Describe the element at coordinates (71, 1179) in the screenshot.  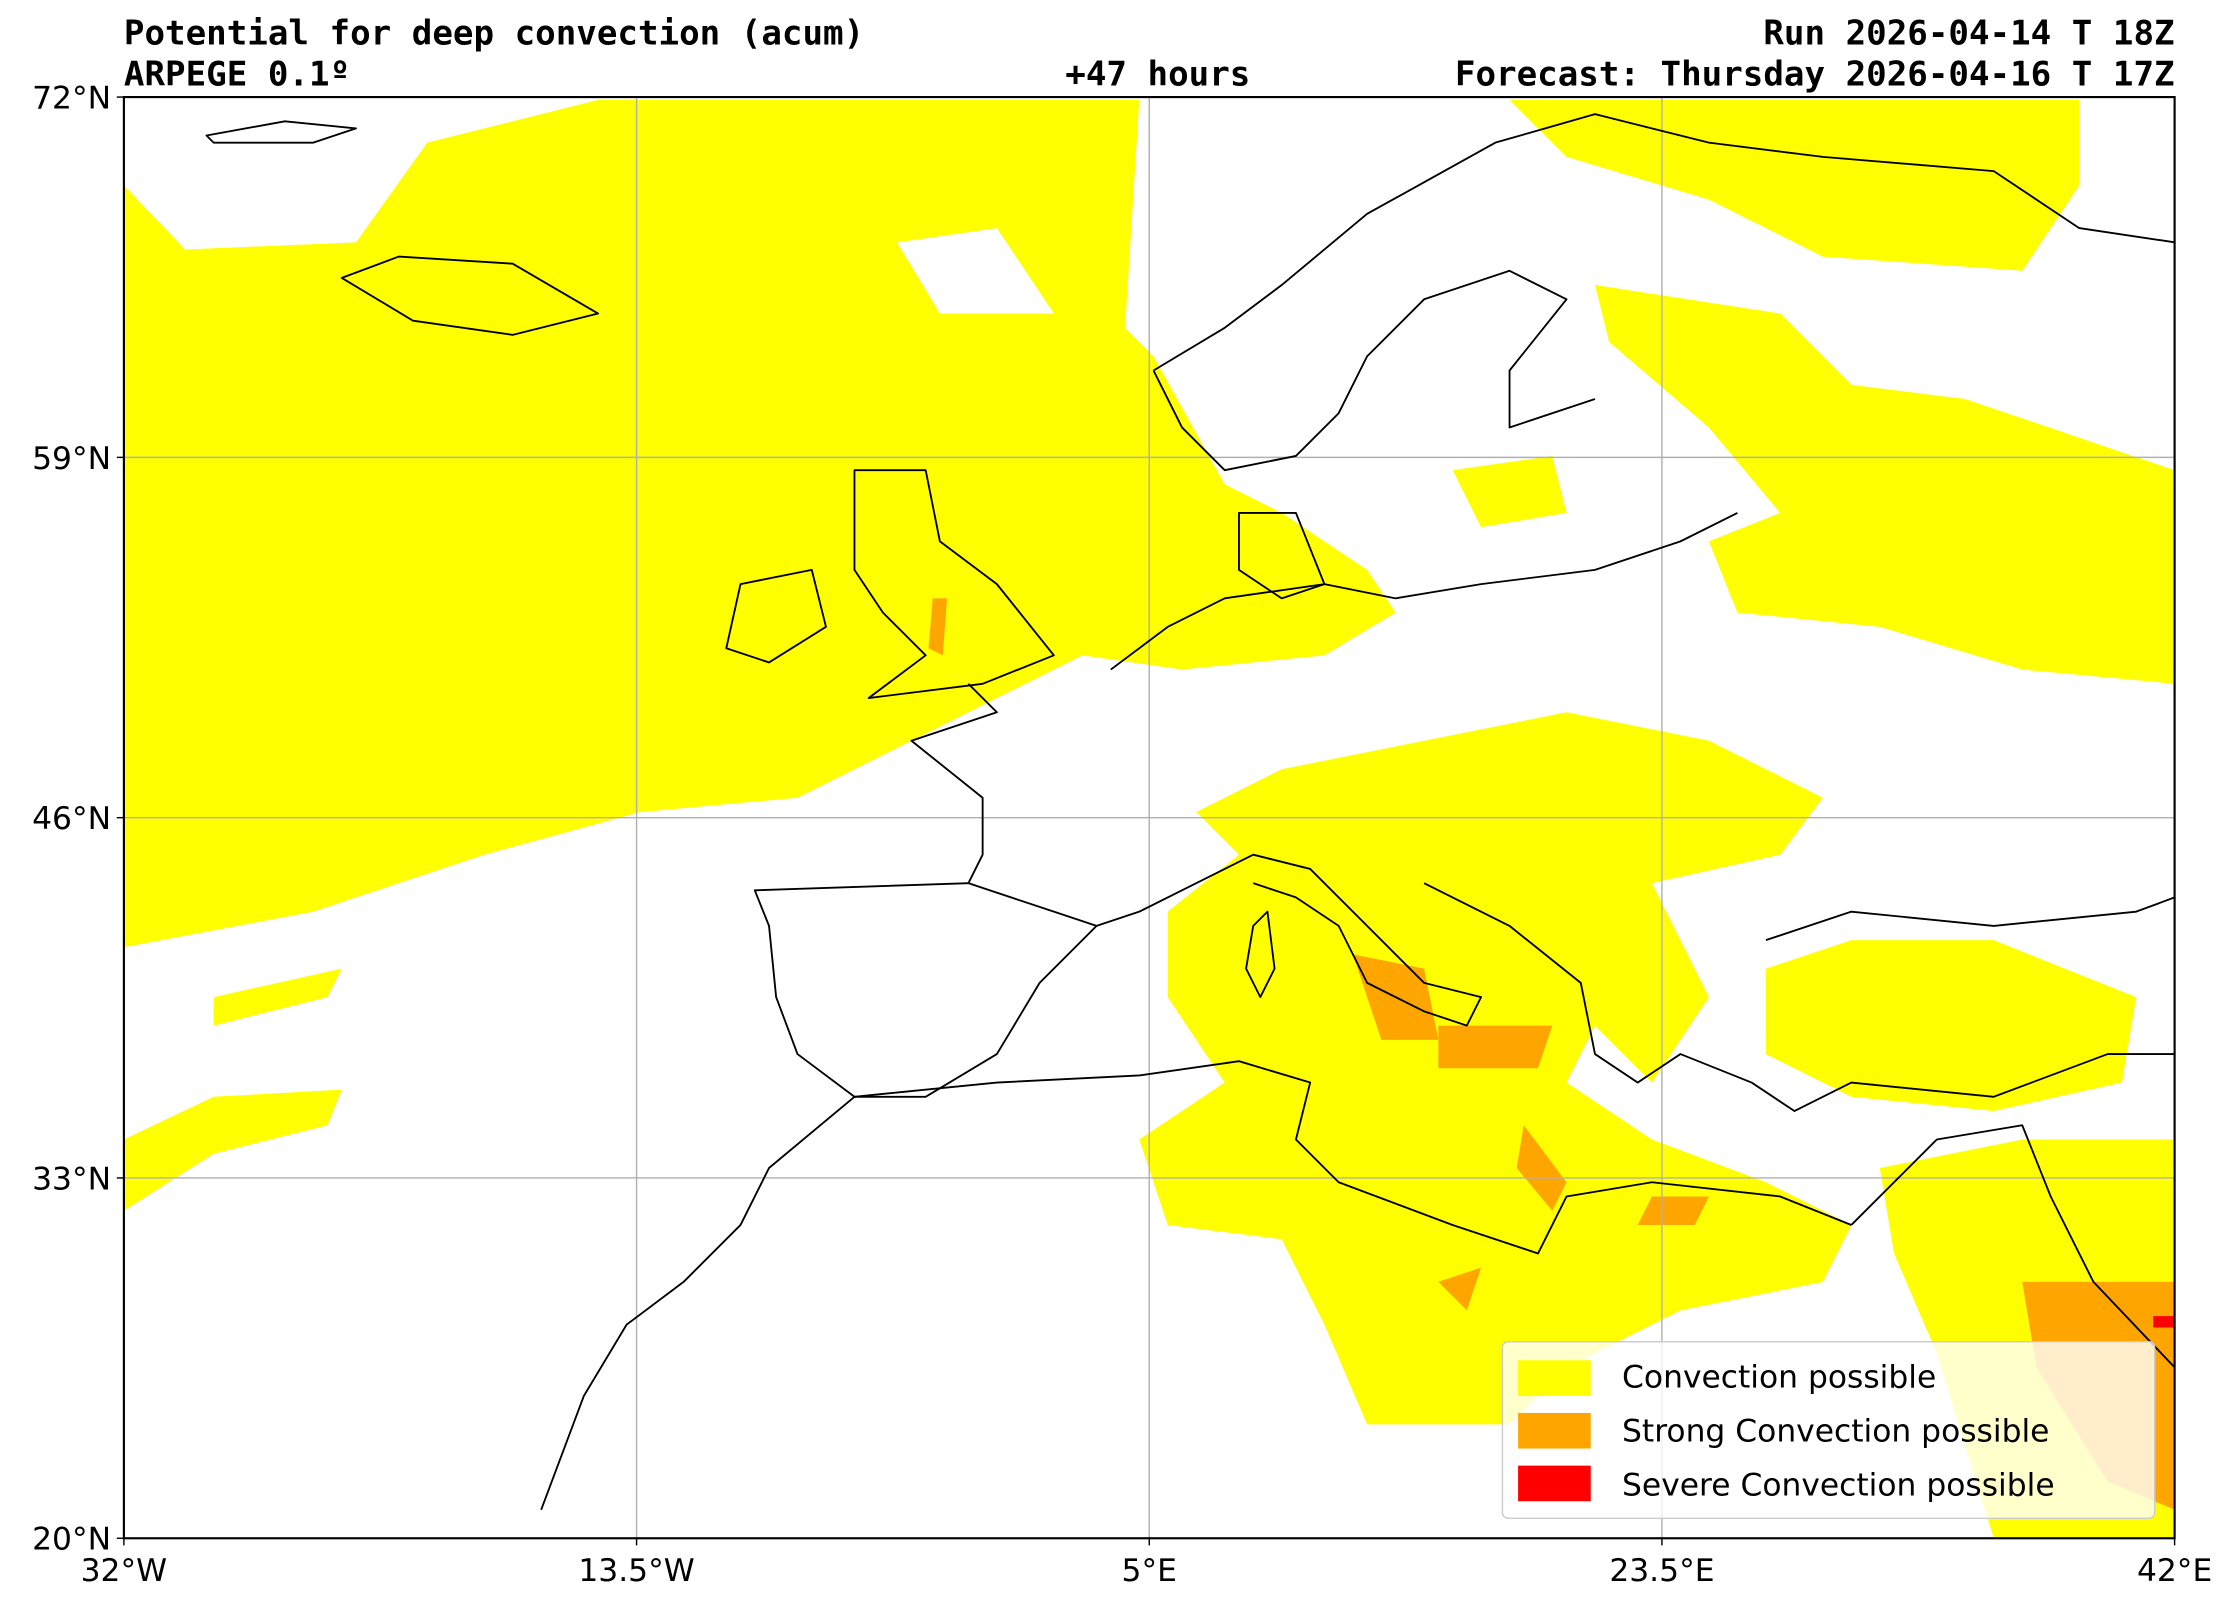
I see `lat-tick-label: 33°N` at that location.